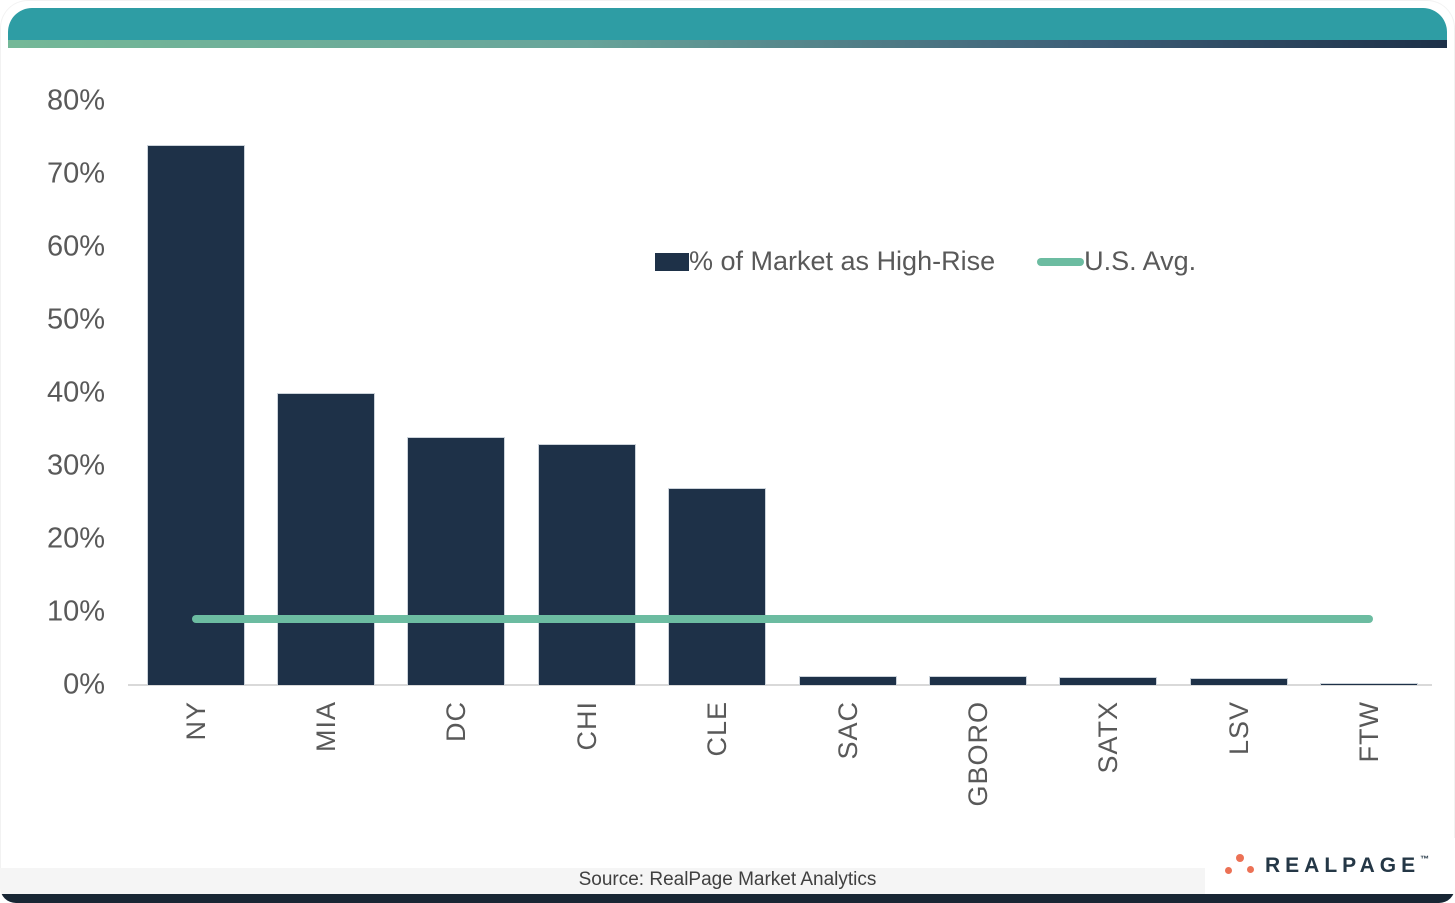 The height and width of the screenshot is (903, 1455). Describe the element at coordinates (75, 538) in the screenshot. I see `y-tick-label: 20%` at that location.